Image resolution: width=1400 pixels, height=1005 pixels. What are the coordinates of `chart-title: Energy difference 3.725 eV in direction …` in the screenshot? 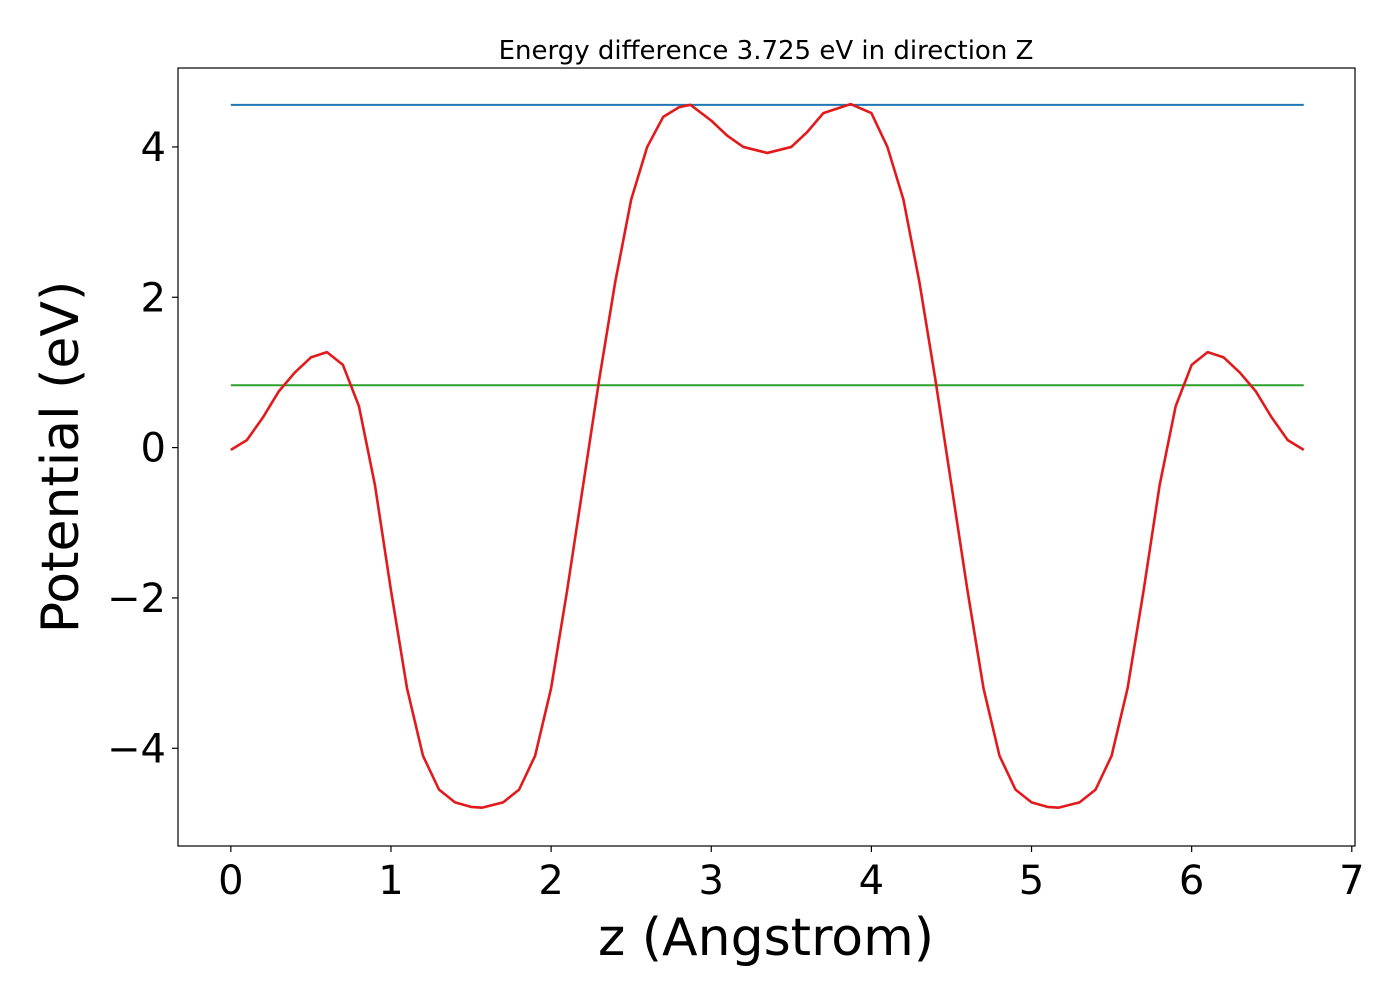 It's located at (766, 51).